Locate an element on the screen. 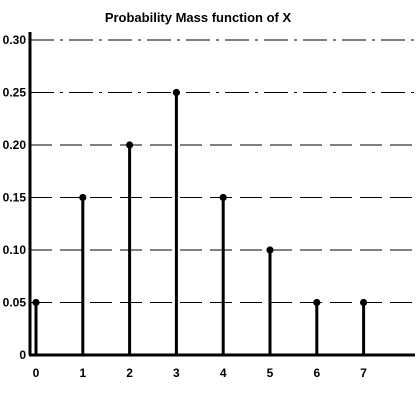 Image resolution: width=417 pixels, height=420 pixels. point-x7 is located at coordinates (364, 302).